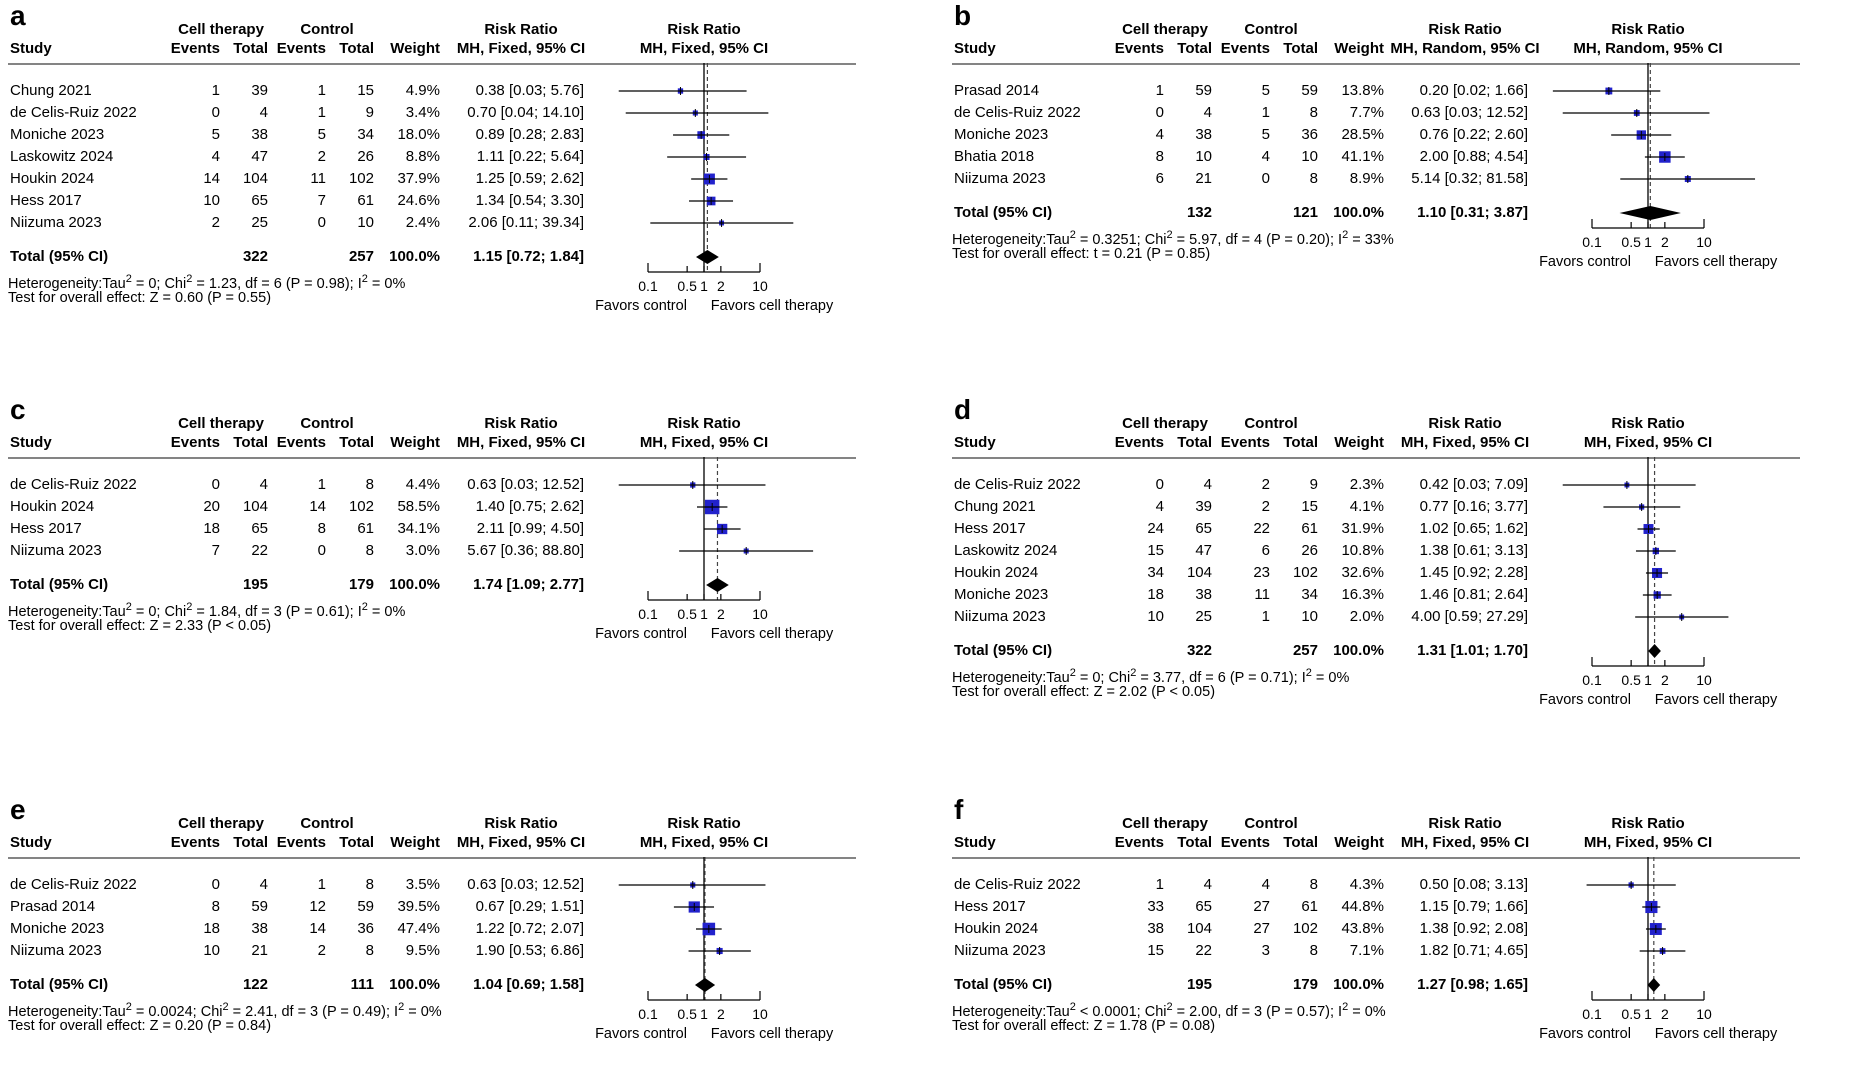 This screenshot has width=1875, height=1080. What do you see at coordinates (1246, 951) in the screenshot?
I see `study-row: Niizuma 2023 15 22 3 8 7.1% 1.82 [0.71; 4.65]` at bounding box center [1246, 951].